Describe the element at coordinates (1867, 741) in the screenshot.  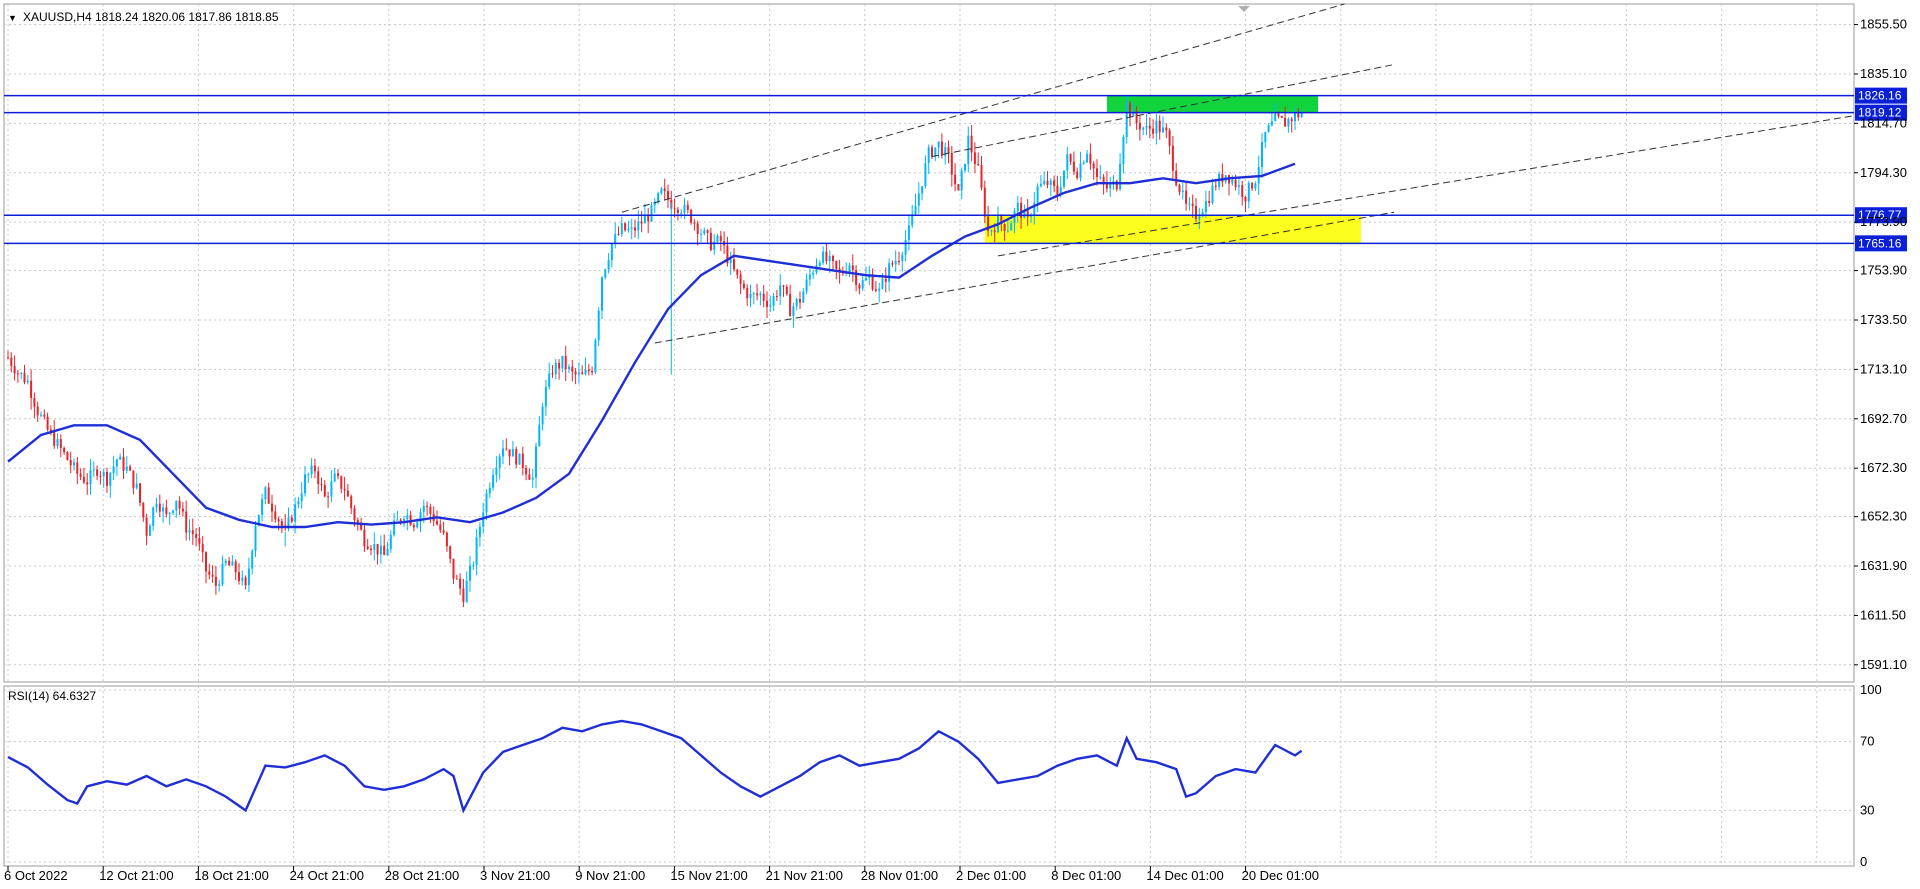
I see `rsi-axis-label: 70` at that location.